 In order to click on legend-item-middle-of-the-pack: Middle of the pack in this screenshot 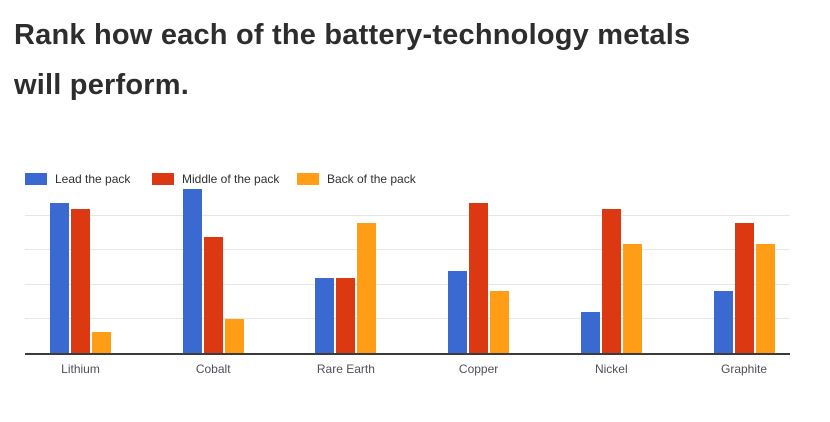, I will do `click(215, 179)`.